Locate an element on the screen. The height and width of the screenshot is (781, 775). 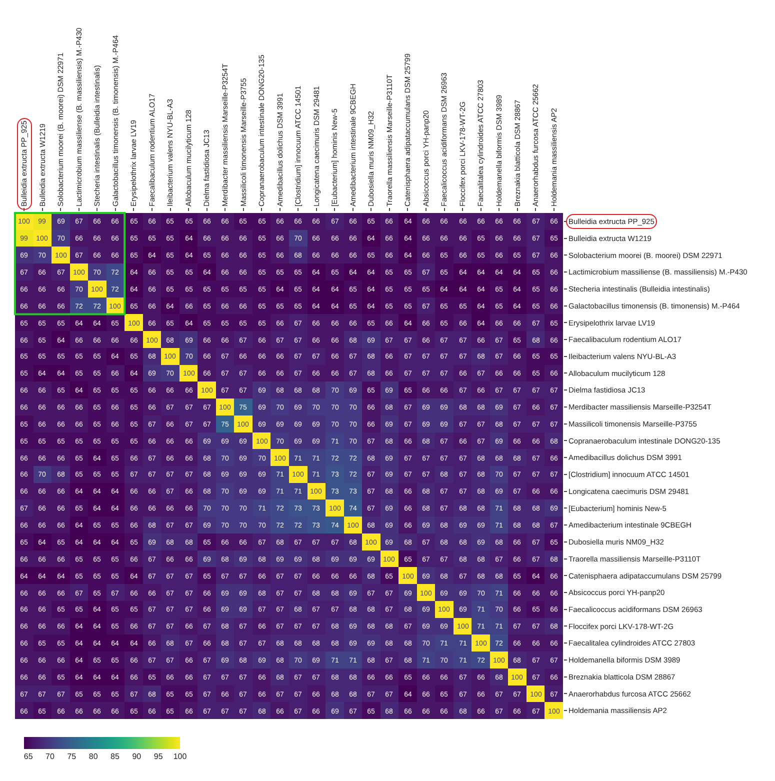
color-bar-label: 70 is located at coordinates (50, 757).